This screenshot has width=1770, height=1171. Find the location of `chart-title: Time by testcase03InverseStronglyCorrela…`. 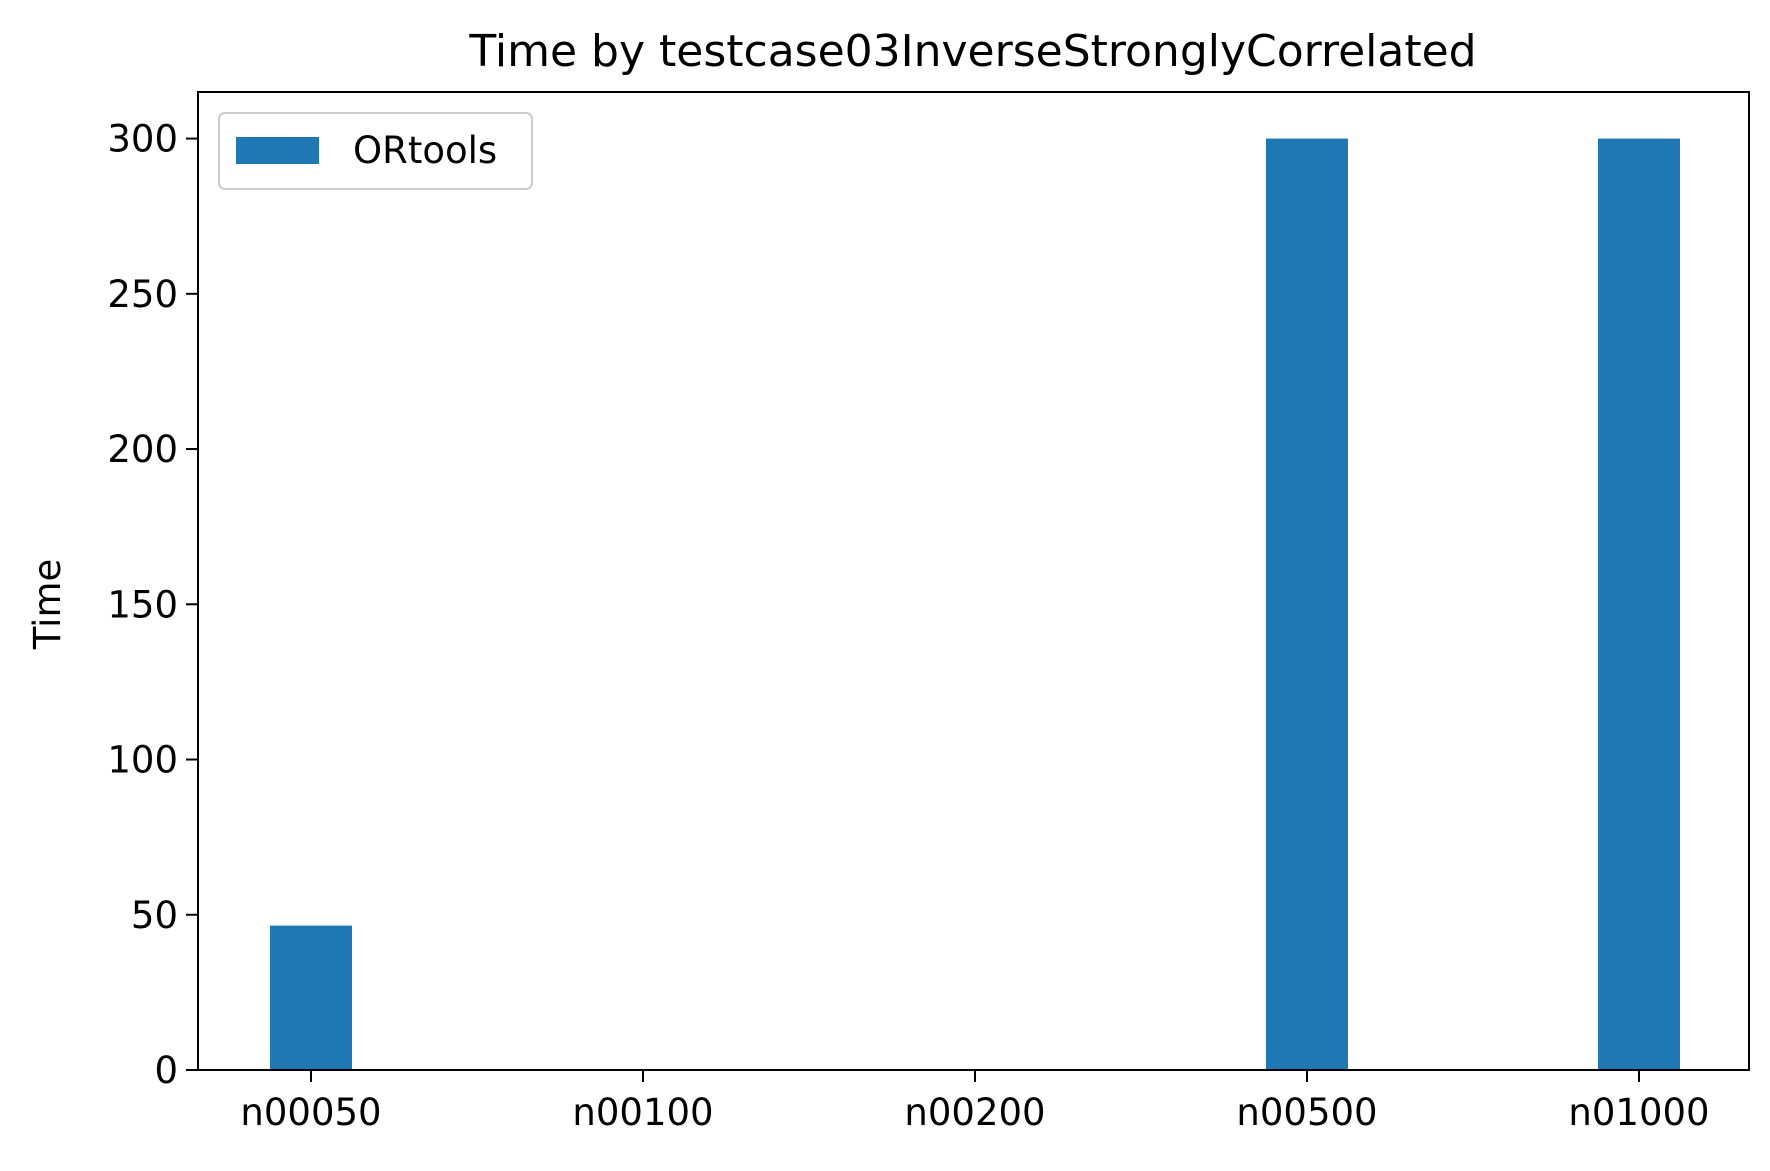

chart-title: Time by testcase03InverseStronglyCorrela… is located at coordinates (972, 51).